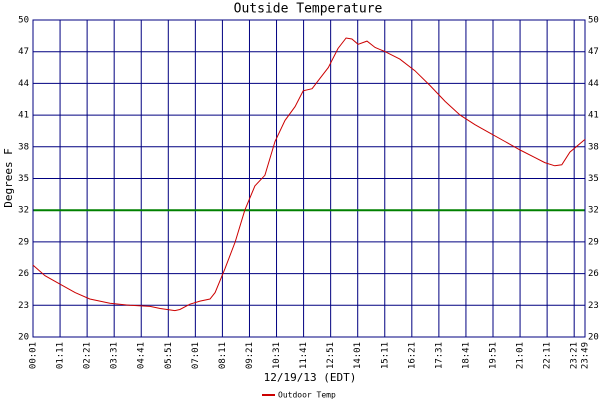 The width and height of the screenshot is (600, 400). I want to click on x-tick-label: 05:51, so click(169, 355).